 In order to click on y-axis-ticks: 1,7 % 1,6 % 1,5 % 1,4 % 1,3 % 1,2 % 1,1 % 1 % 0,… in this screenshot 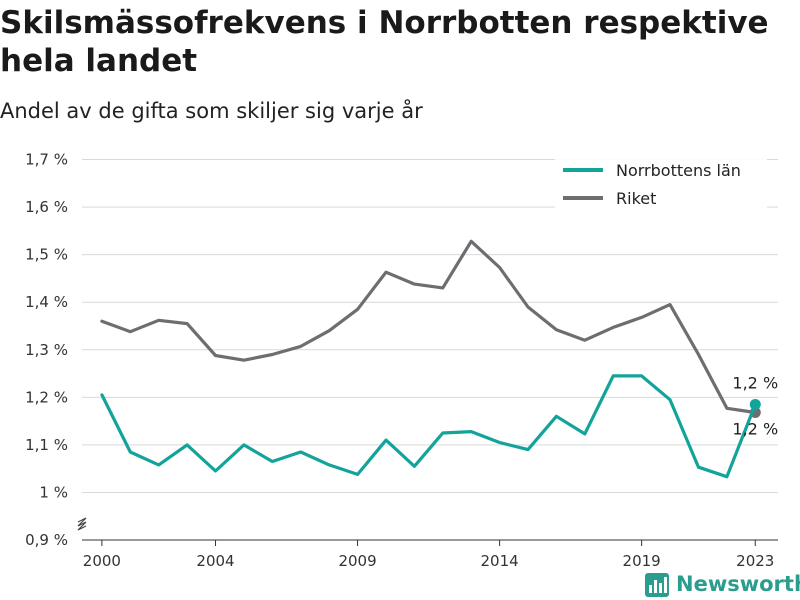, I will do `click(56, 350)`.